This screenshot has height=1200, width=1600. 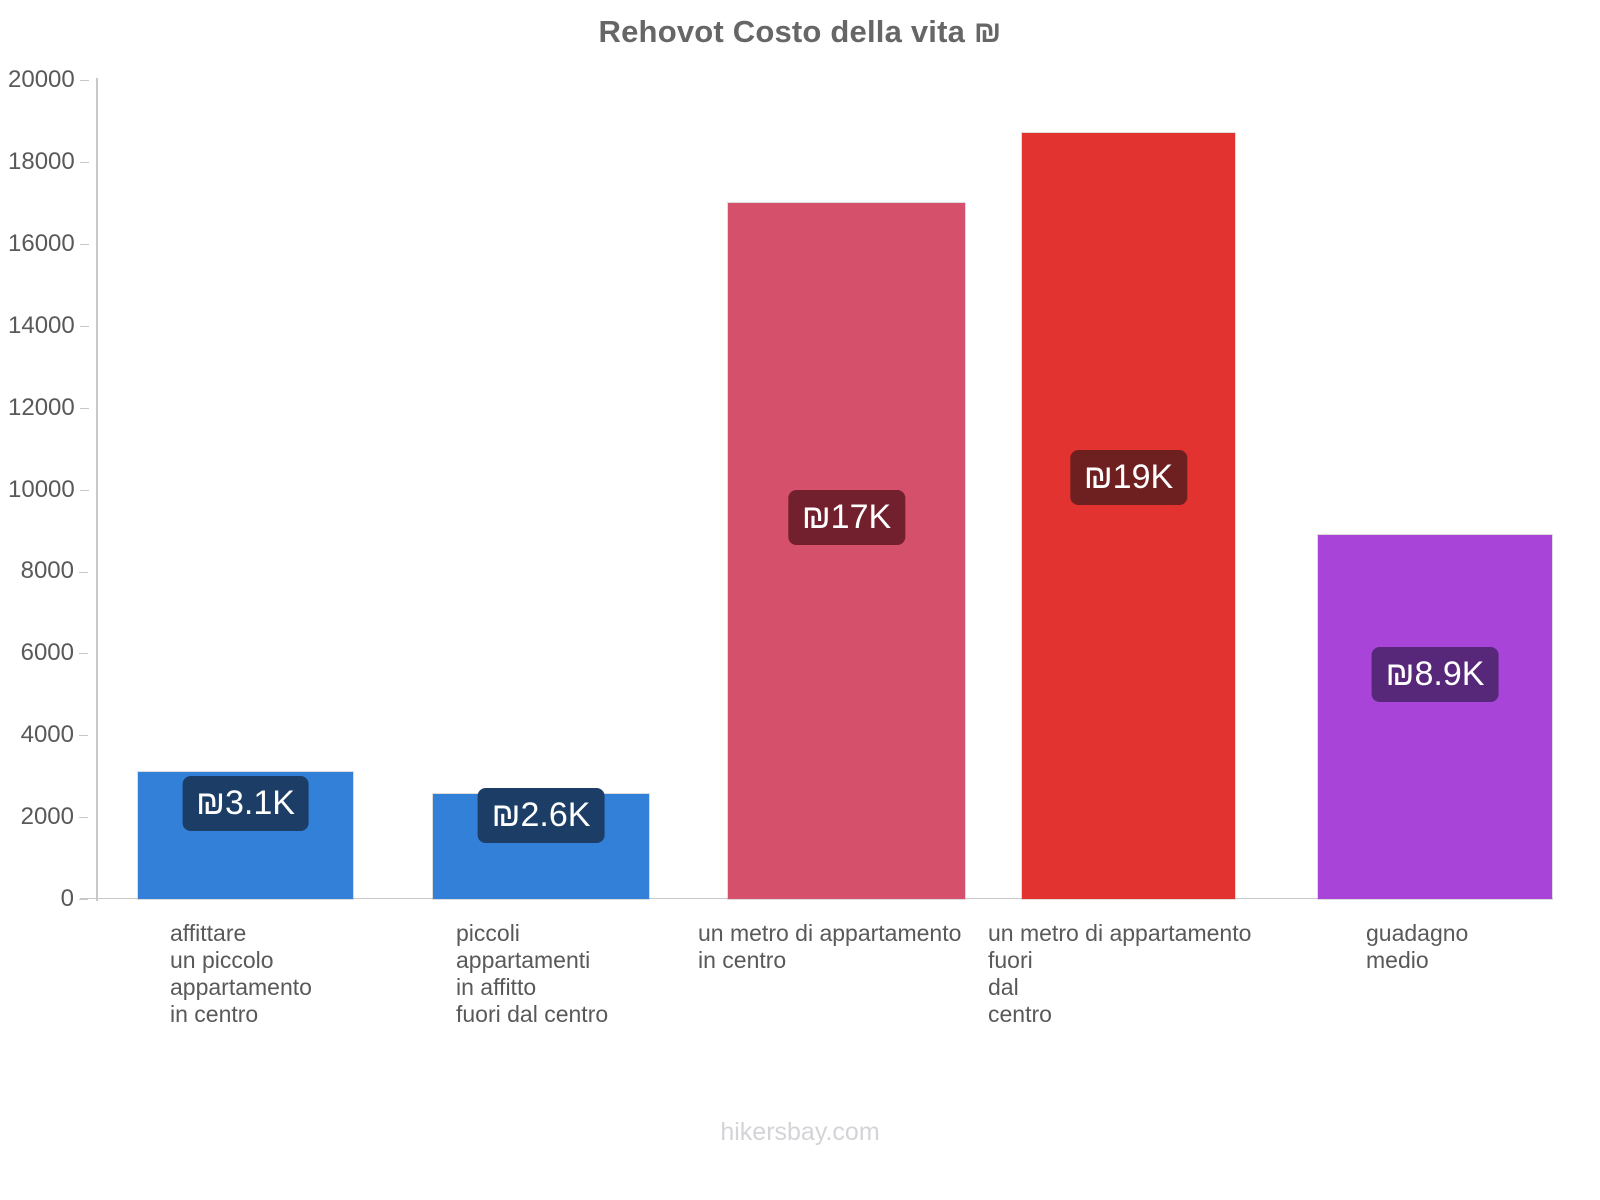 I want to click on bar-value-label: ₪17K, so click(x=846, y=517).